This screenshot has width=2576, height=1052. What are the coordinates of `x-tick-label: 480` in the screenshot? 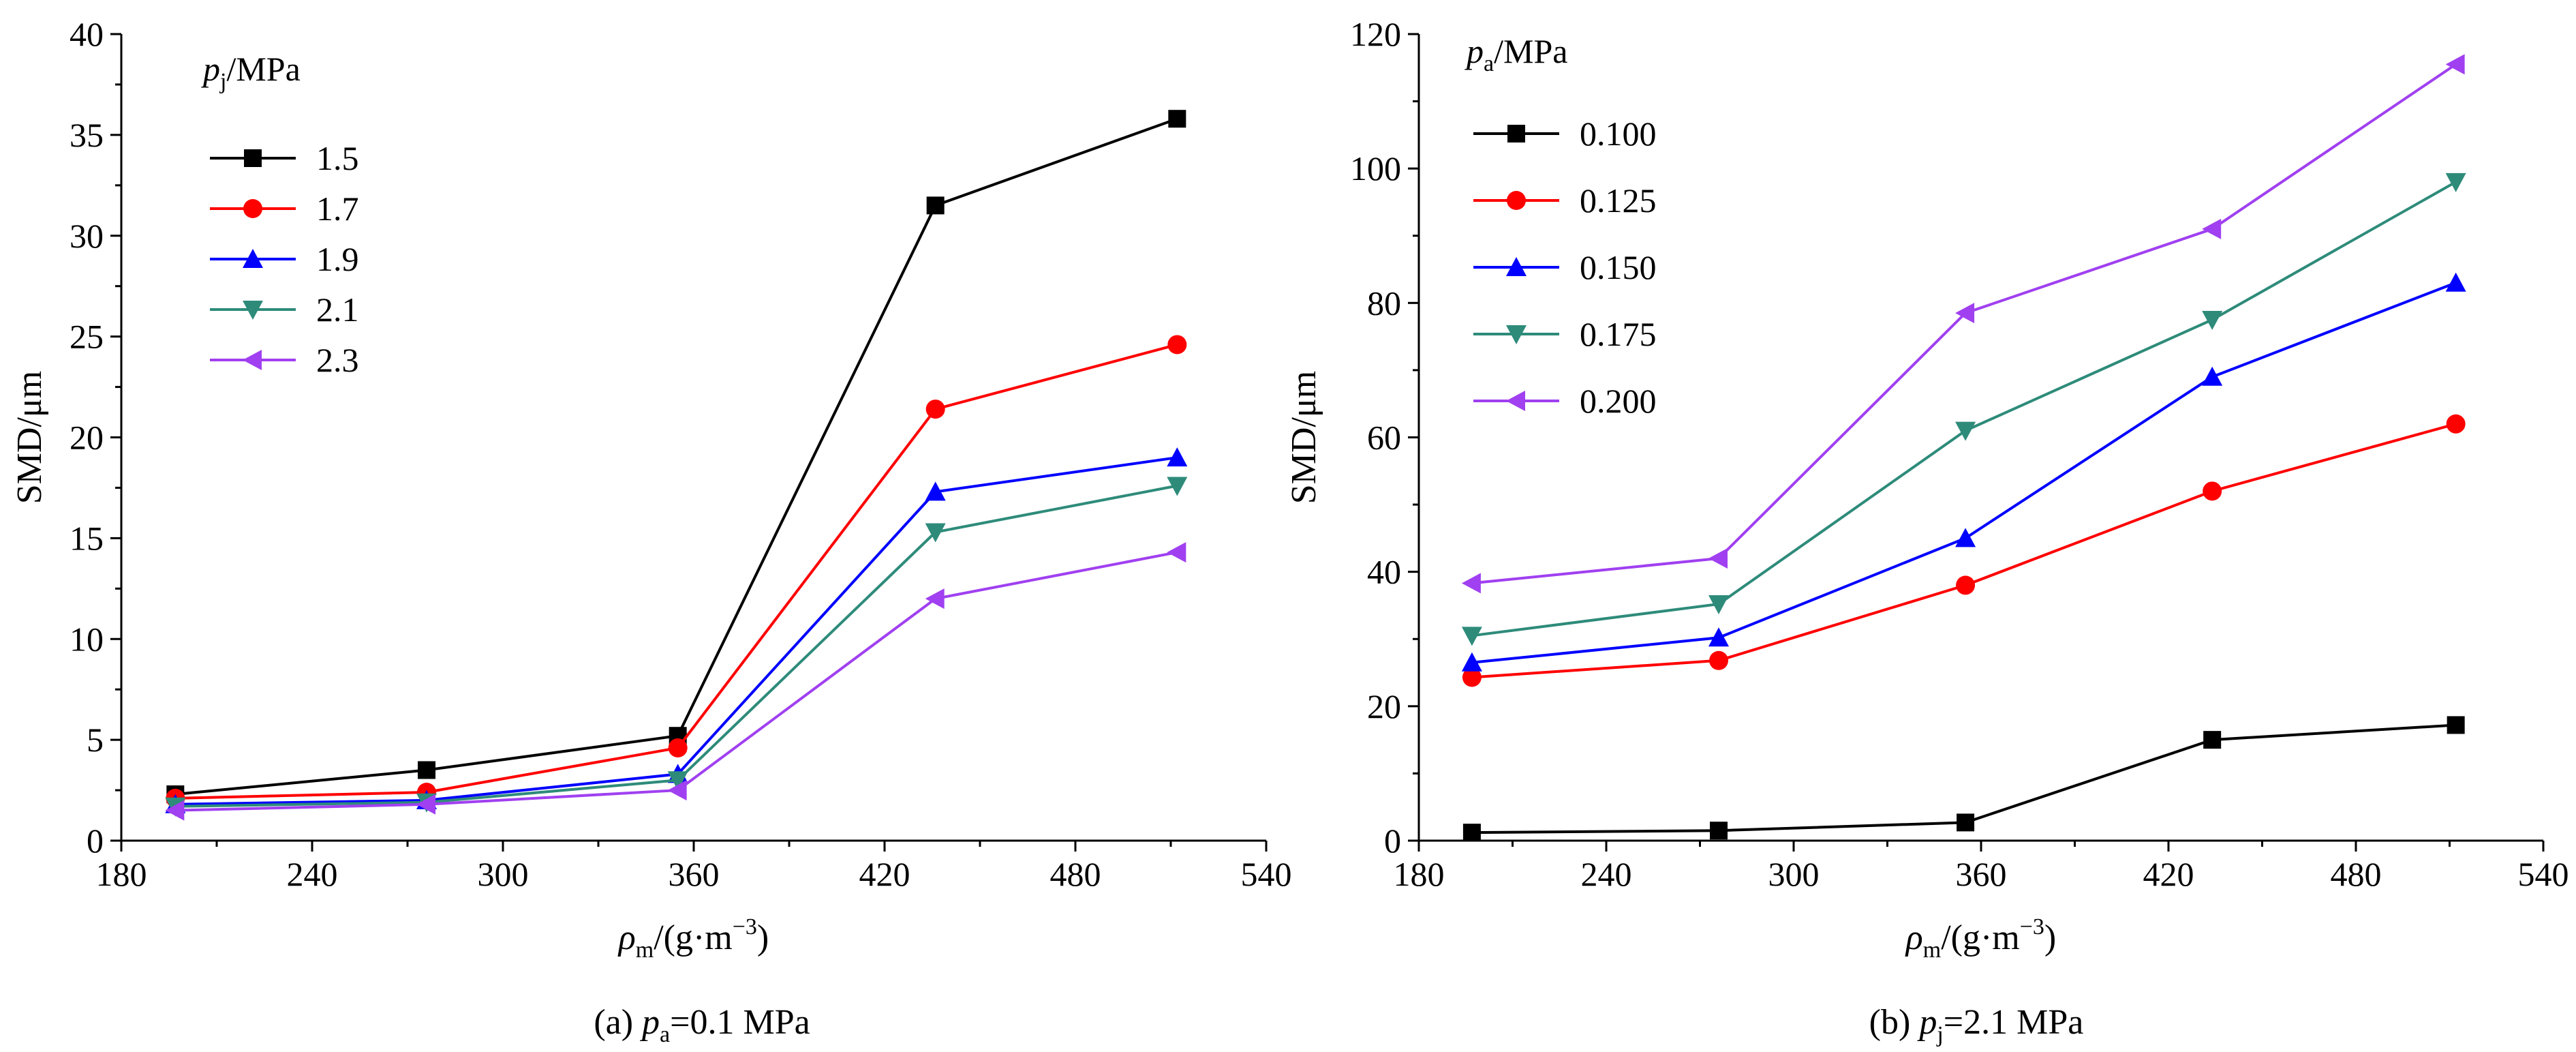 It's located at (2356, 874).